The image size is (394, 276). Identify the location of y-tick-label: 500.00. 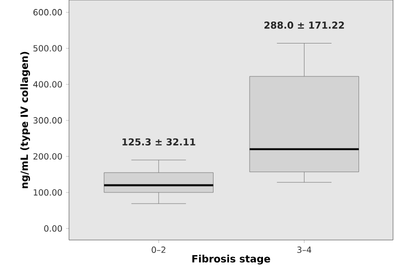
(48, 48).